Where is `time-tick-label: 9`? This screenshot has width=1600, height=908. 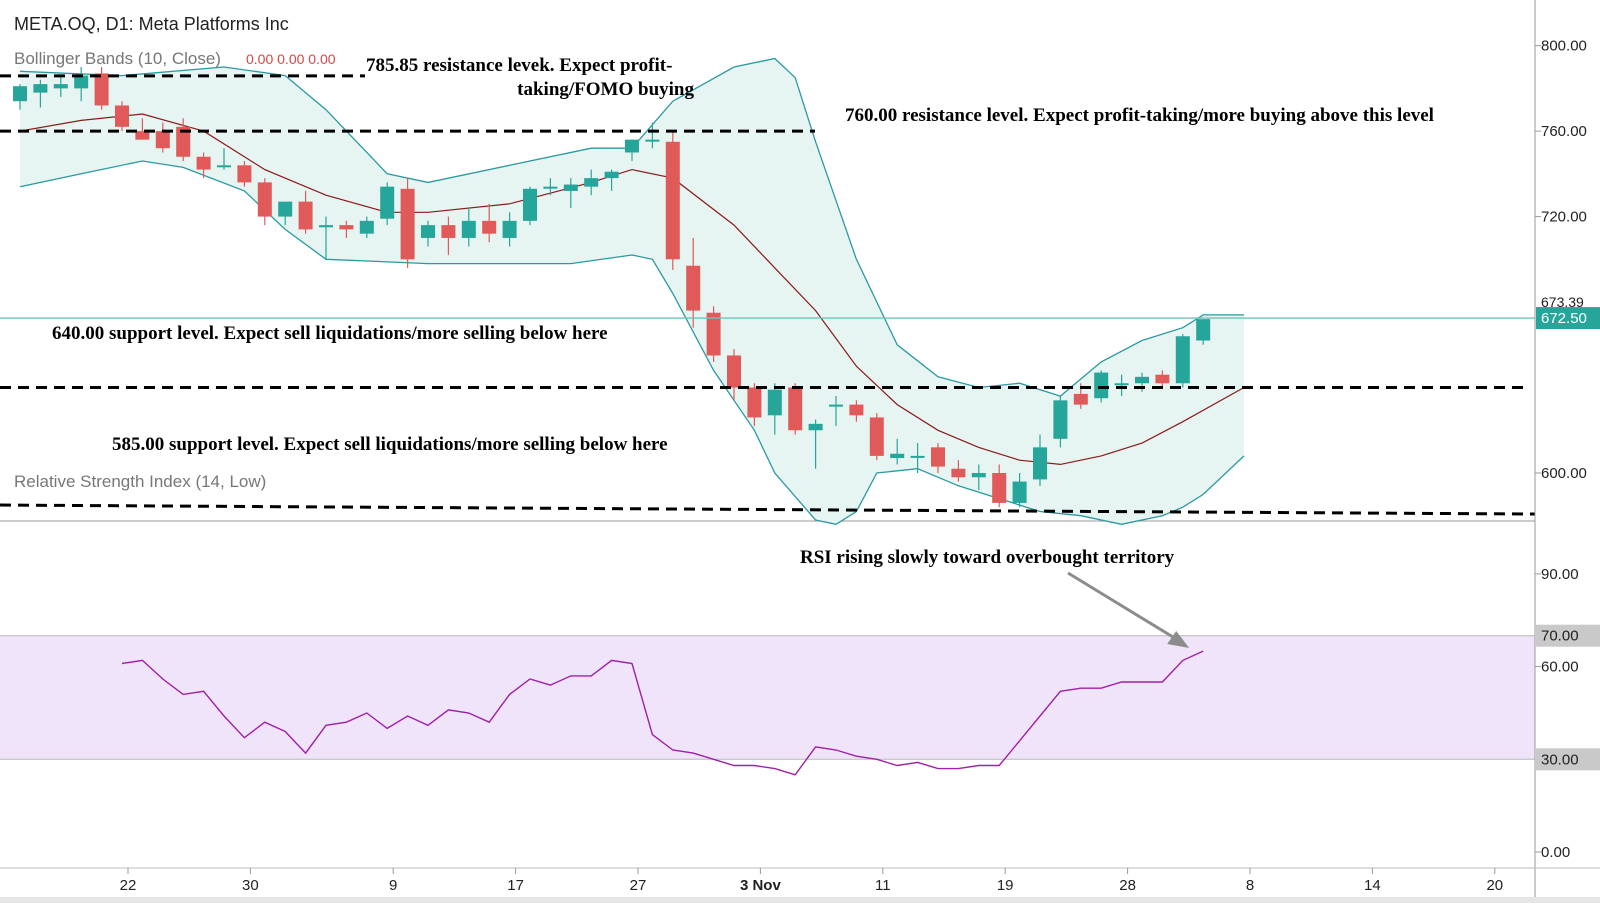 time-tick-label: 9 is located at coordinates (393, 885).